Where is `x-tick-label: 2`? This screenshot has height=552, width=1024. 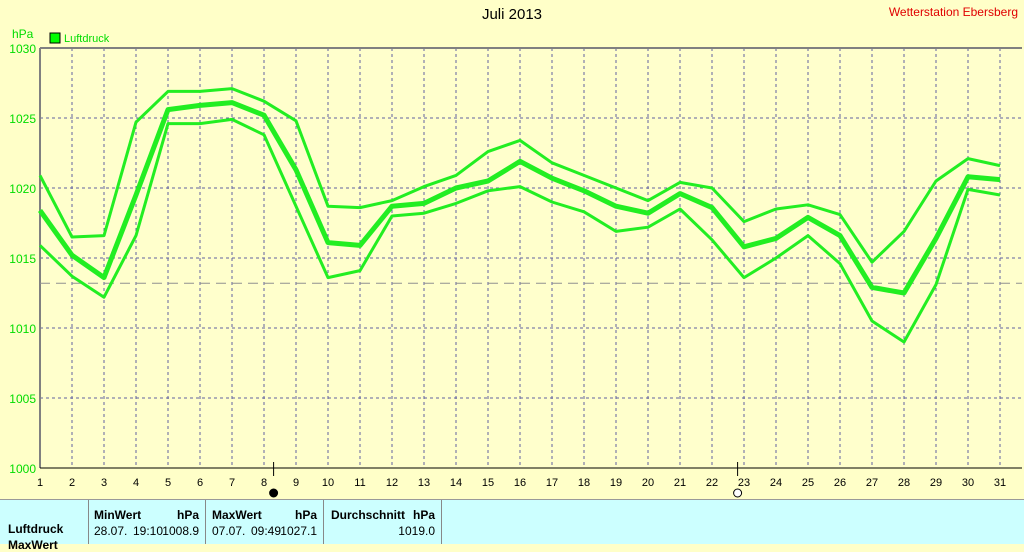
x-tick-label: 2 is located at coordinates (72, 483).